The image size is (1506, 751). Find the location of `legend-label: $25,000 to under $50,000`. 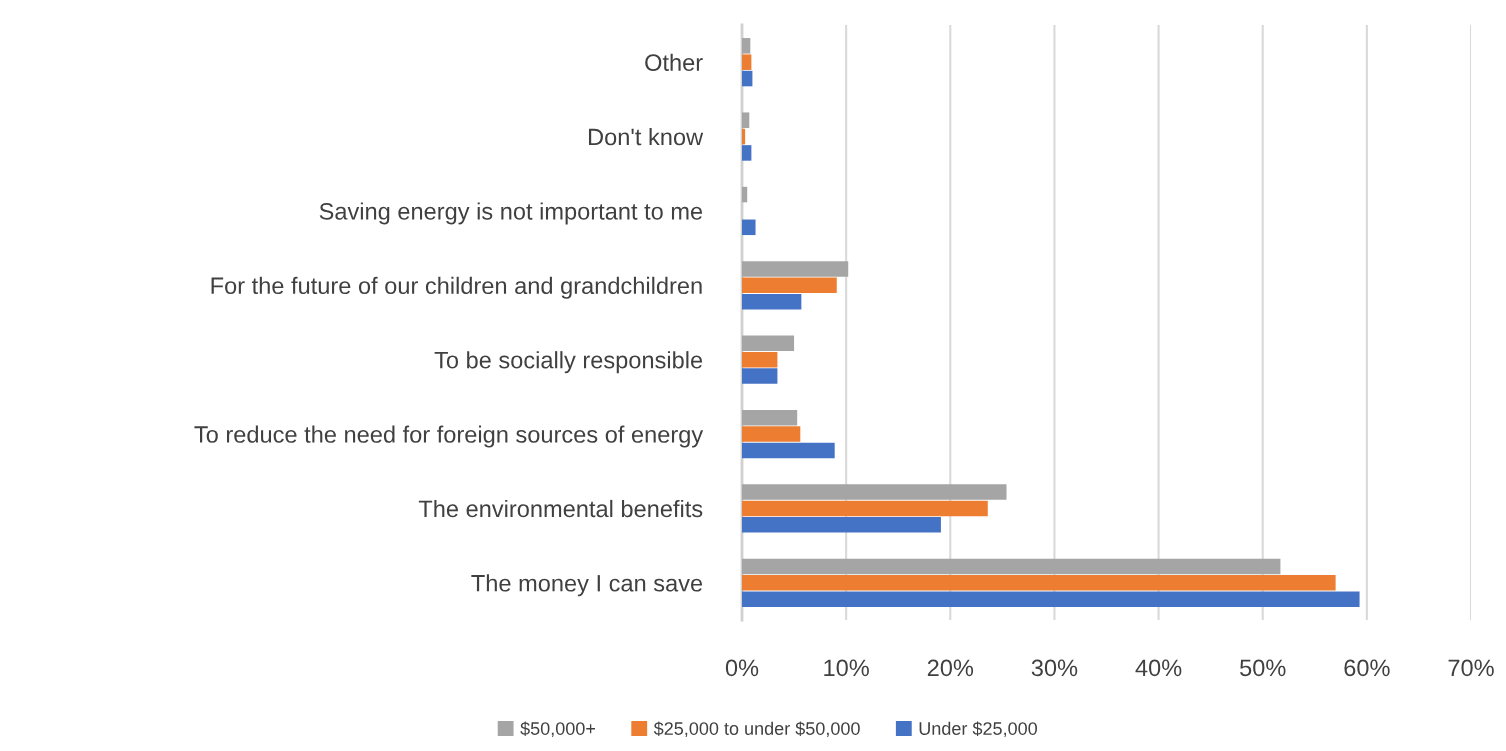

legend-label: $25,000 to under $50,000 is located at coordinates (756, 729).